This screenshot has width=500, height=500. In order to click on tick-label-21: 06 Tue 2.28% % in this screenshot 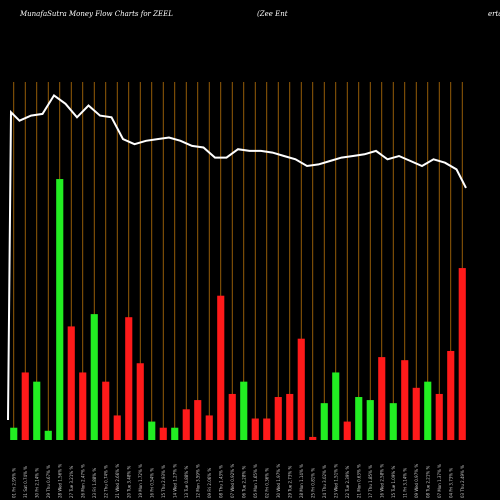, I will do `click(243, 482)`.